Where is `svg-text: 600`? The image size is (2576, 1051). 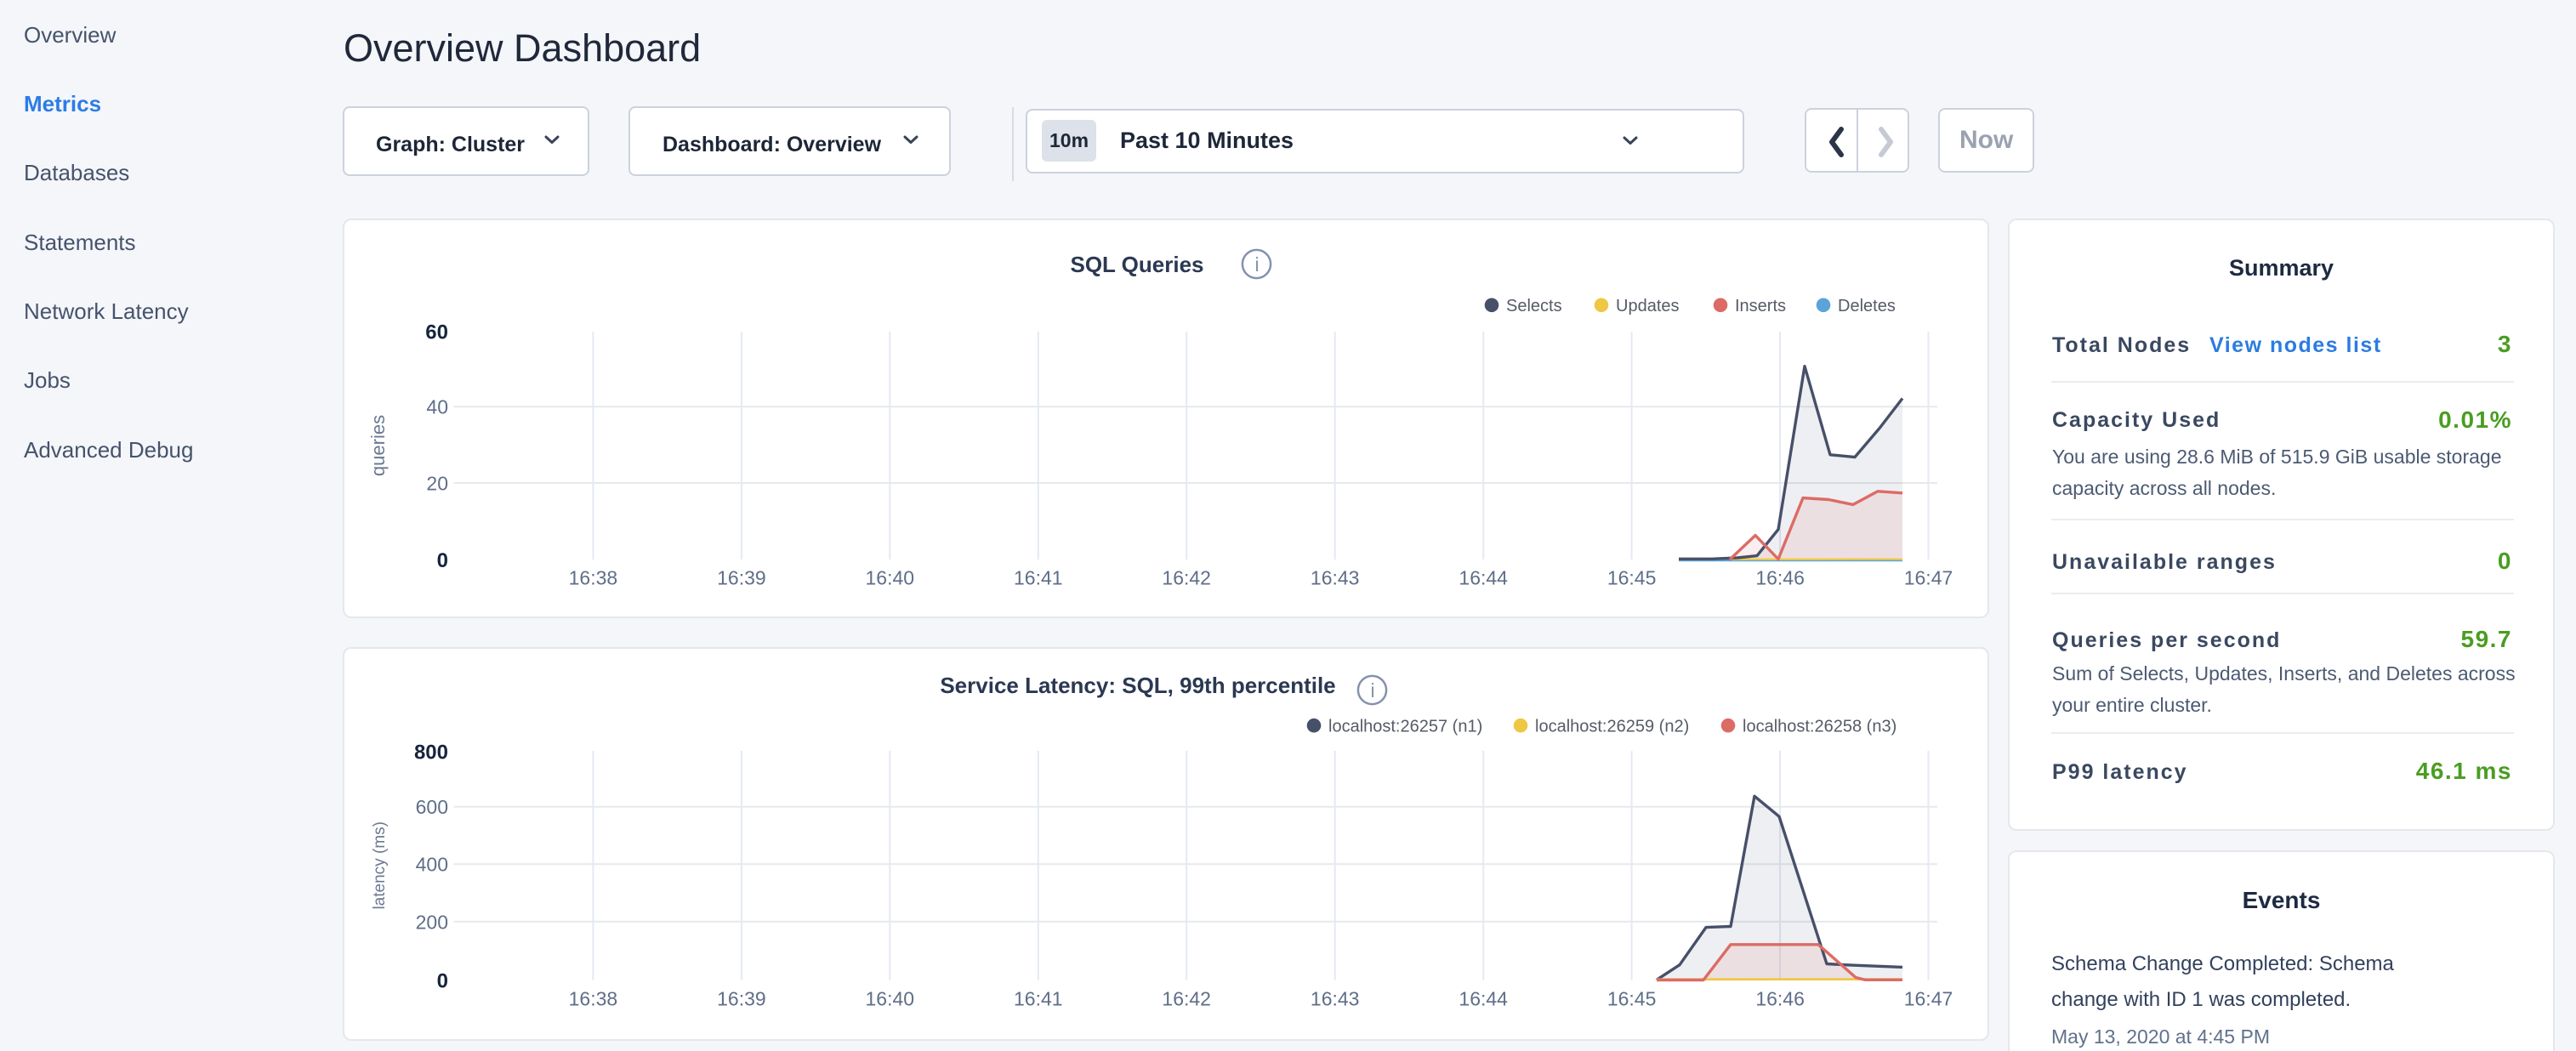 svg-text: 600 is located at coordinates (432, 807).